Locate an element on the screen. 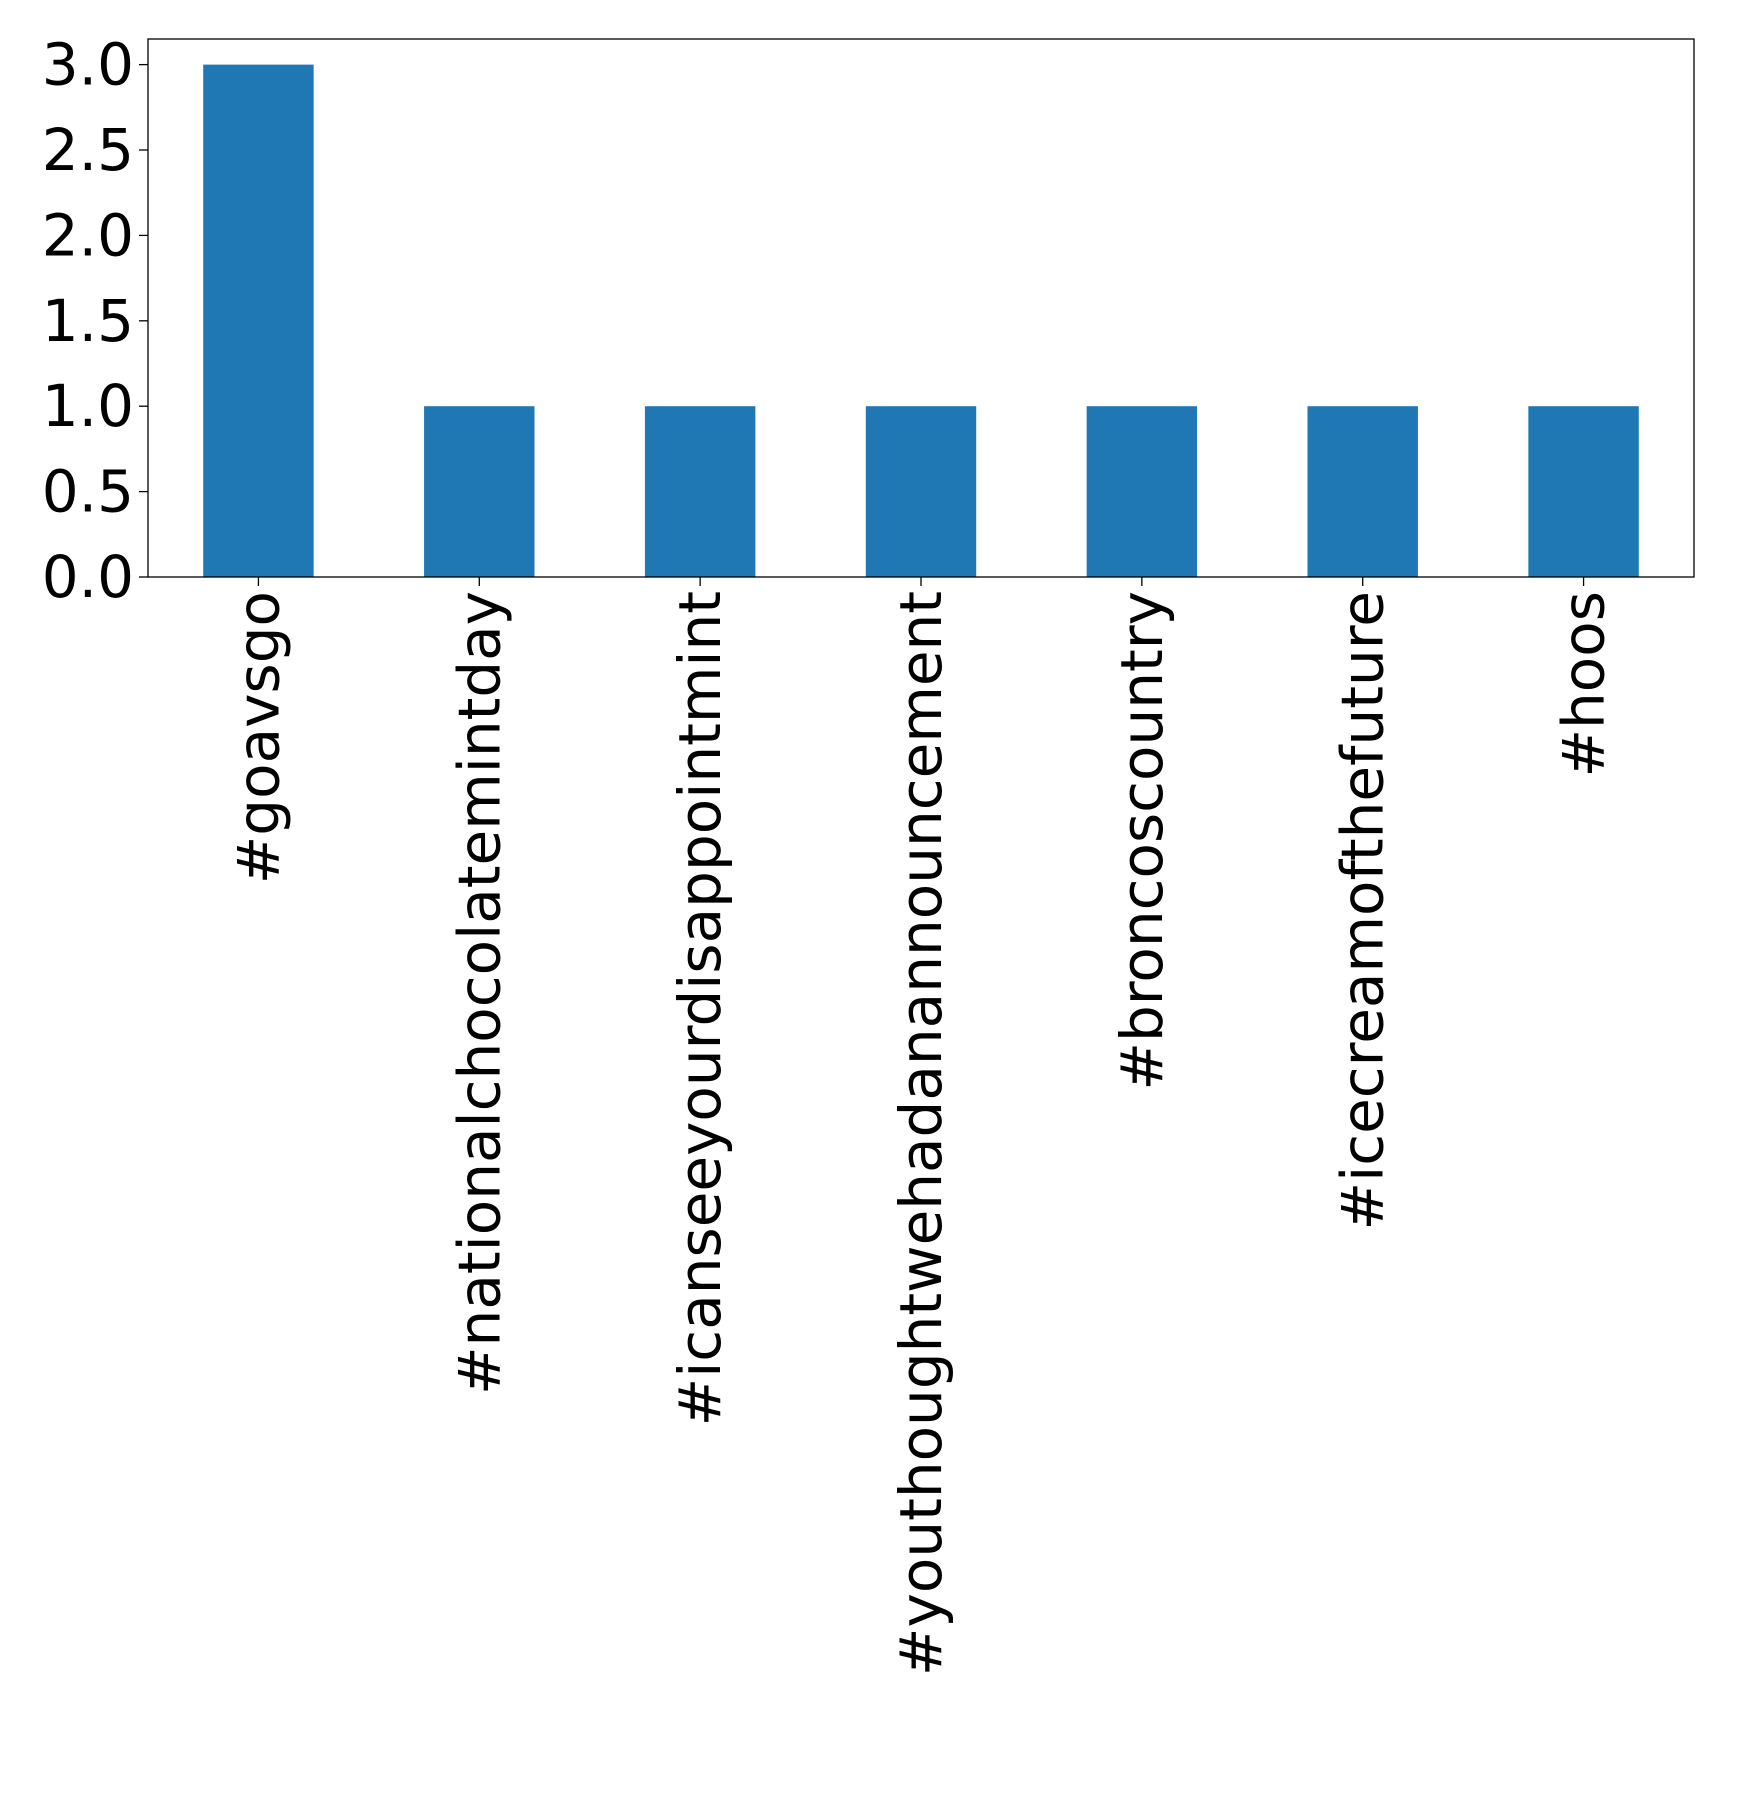 This screenshot has height=1801, width=1739. y-axis: 0.0 0.5 1.0 1.5 2.0 2.5 3.0 is located at coordinates (95, 321).